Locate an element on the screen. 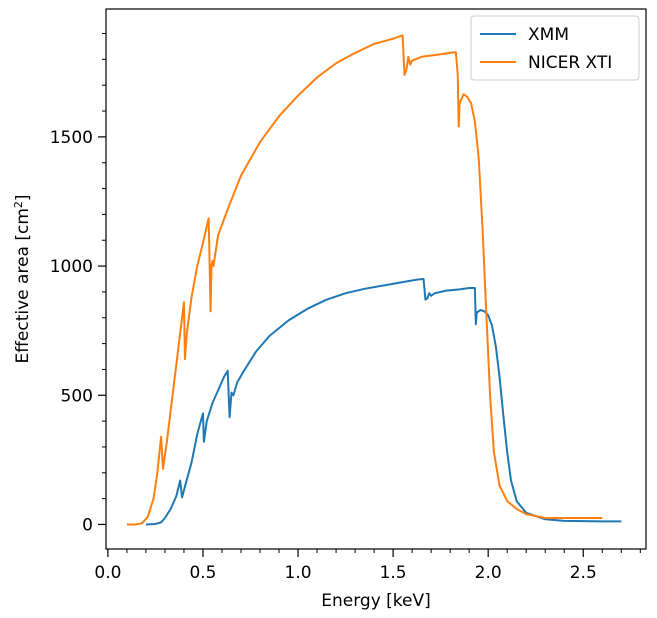 The width and height of the screenshot is (657, 618). x-tick-label: 2.0 is located at coordinates (488, 573).